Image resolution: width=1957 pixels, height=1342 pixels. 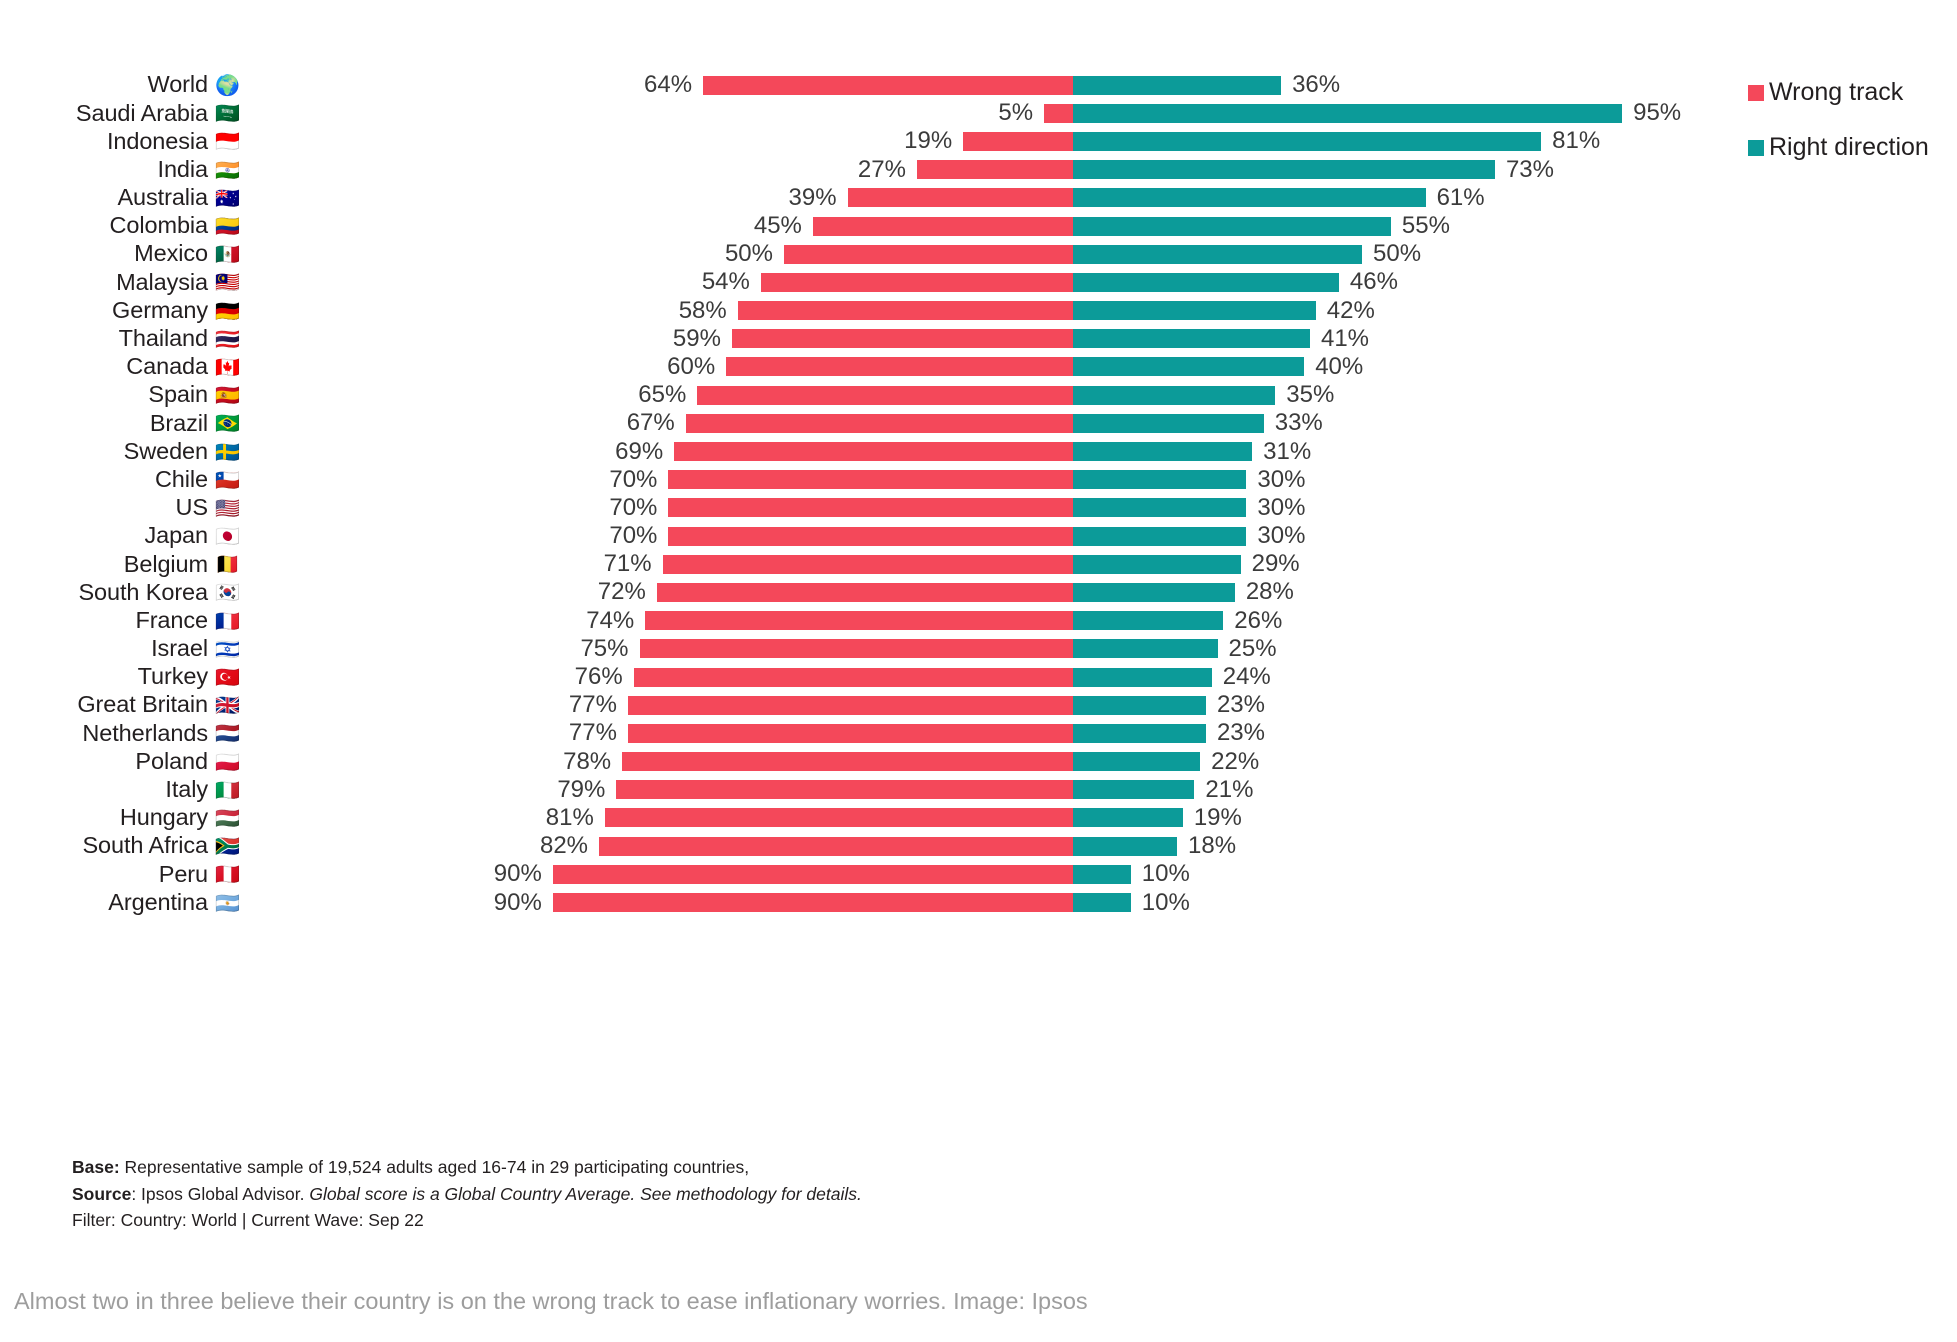 What do you see at coordinates (157, 140) in the screenshot?
I see `country-name: Indonesia` at bounding box center [157, 140].